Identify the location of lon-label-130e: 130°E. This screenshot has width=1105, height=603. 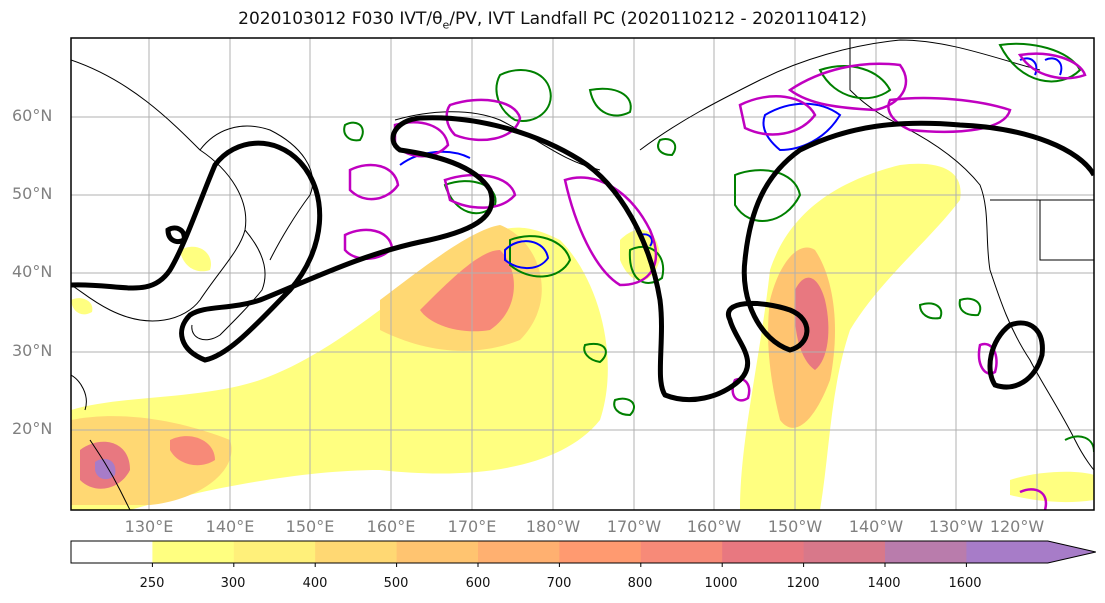
(149, 526).